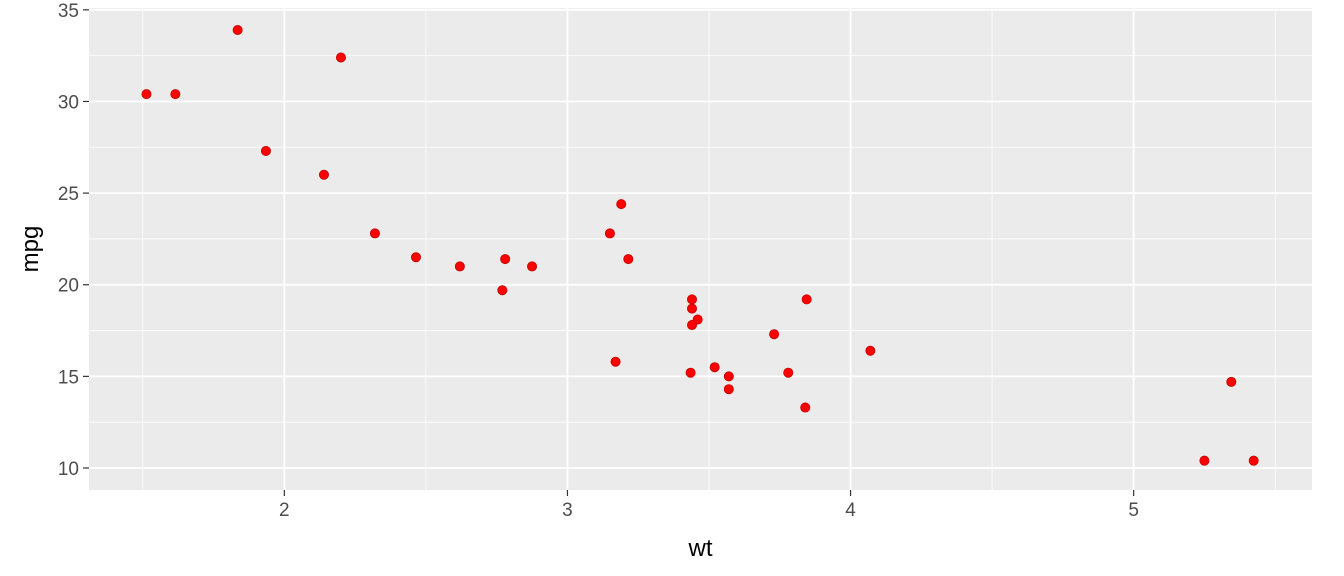 Image resolution: width=1344 pixels, height=576 pixels. I want to click on y-tick-label: 20, so click(68, 286).